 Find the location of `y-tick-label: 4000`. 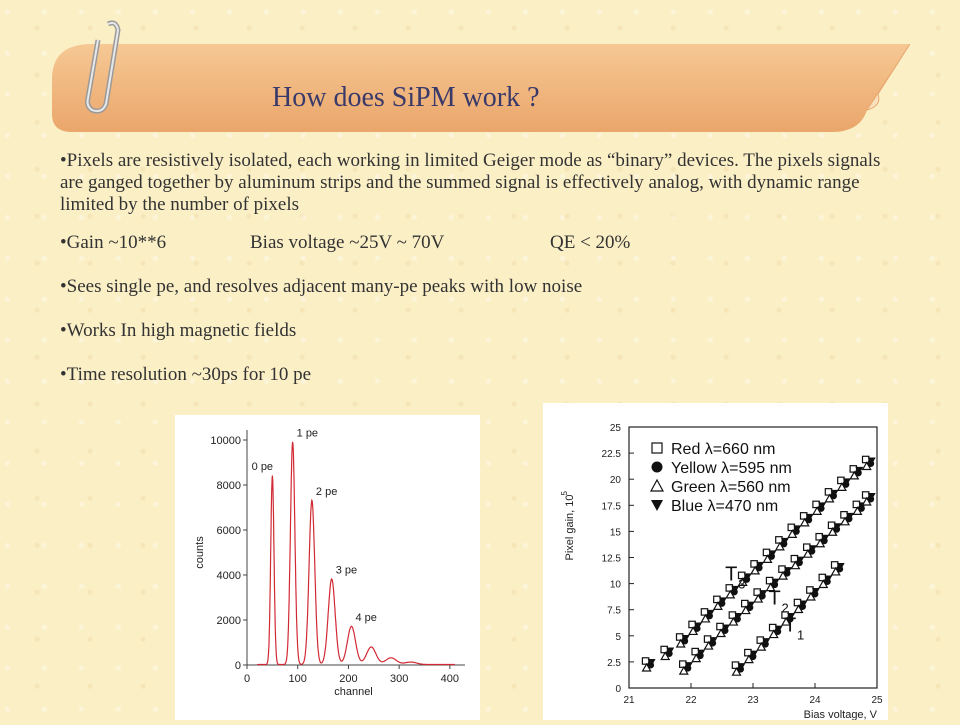

y-tick-label: 4000 is located at coordinates (229, 576).